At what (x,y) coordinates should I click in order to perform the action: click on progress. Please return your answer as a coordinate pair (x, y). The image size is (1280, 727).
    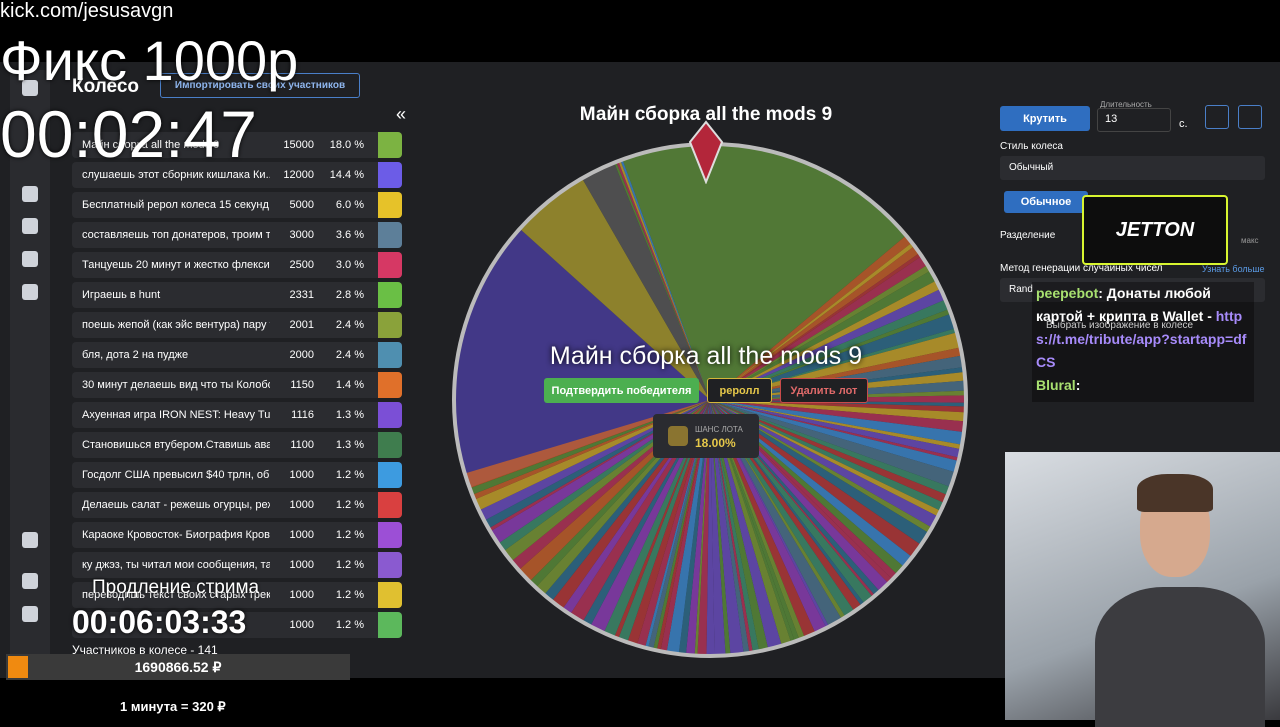
    Looking at the image, I should click on (18, 667).